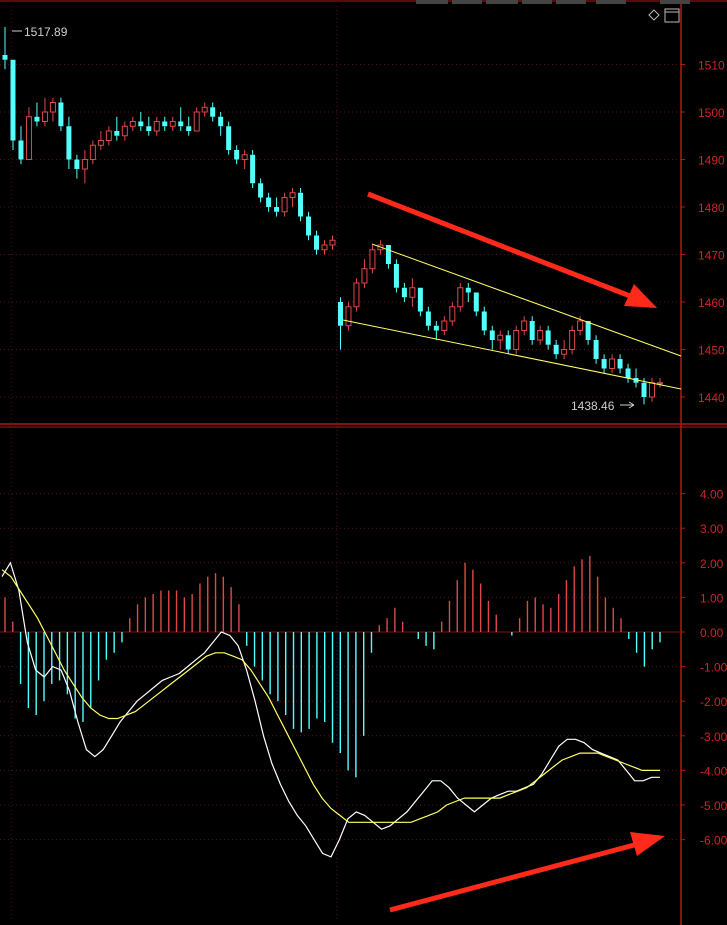 Image resolution: width=727 pixels, height=925 pixels. Describe the element at coordinates (672, 15) in the screenshot. I see `window-icon` at that location.